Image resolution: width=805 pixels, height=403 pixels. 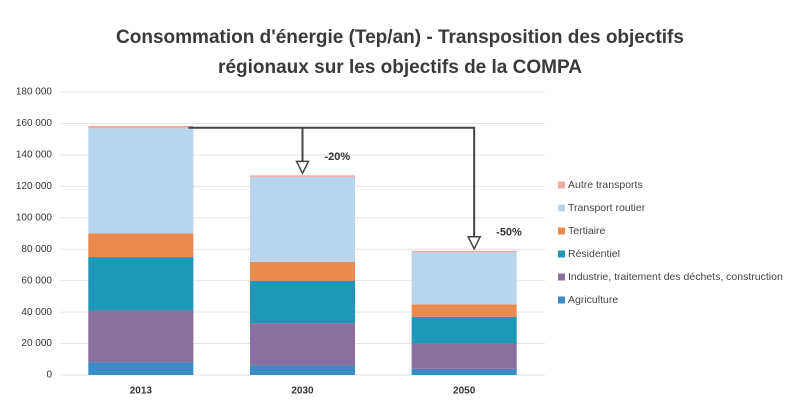 What do you see at coordinates (34, 155) in the screenshot?
I see `y-tick-label: 140 000` at bounding box center [34, 155].